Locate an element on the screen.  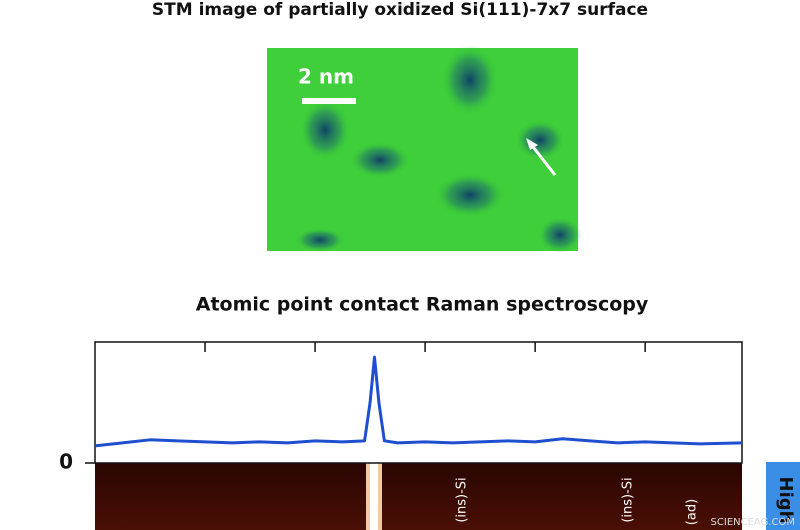
colorbar-label: High is located at coordinates (785, 500).